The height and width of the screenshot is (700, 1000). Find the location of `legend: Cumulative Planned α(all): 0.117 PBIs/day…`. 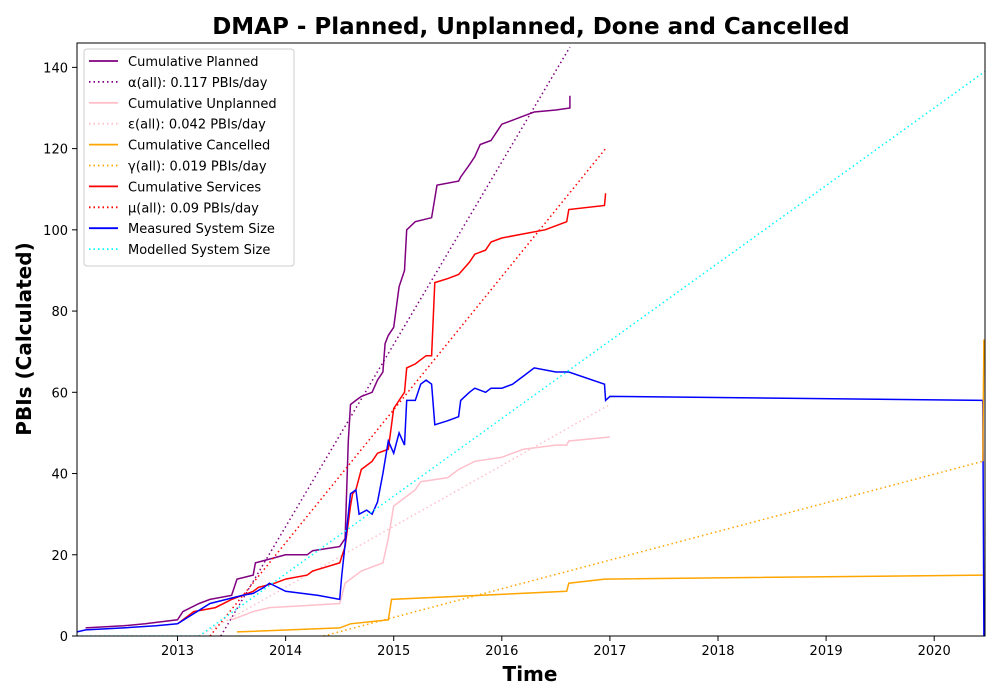

legend: Cumulative Planned α(all): 0.117 PBIs/day… is located at coordinates (189, 157).